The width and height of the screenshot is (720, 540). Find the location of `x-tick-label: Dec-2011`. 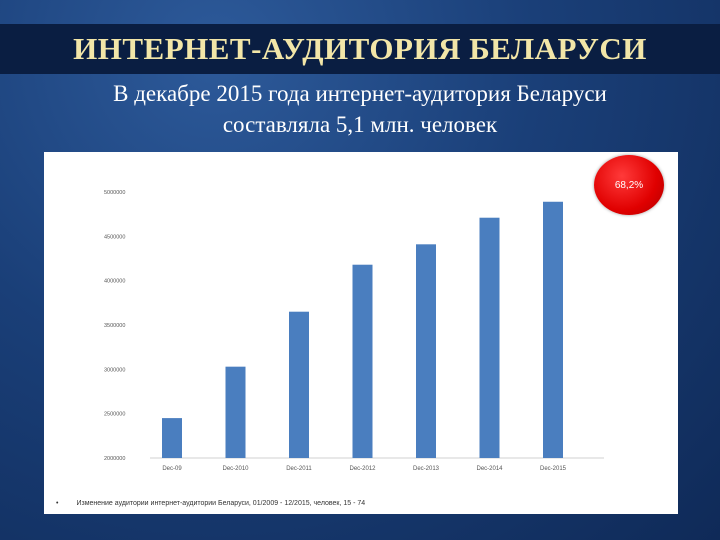

x-tick-label: Dec-2011 is located at coordinates (299, 469).